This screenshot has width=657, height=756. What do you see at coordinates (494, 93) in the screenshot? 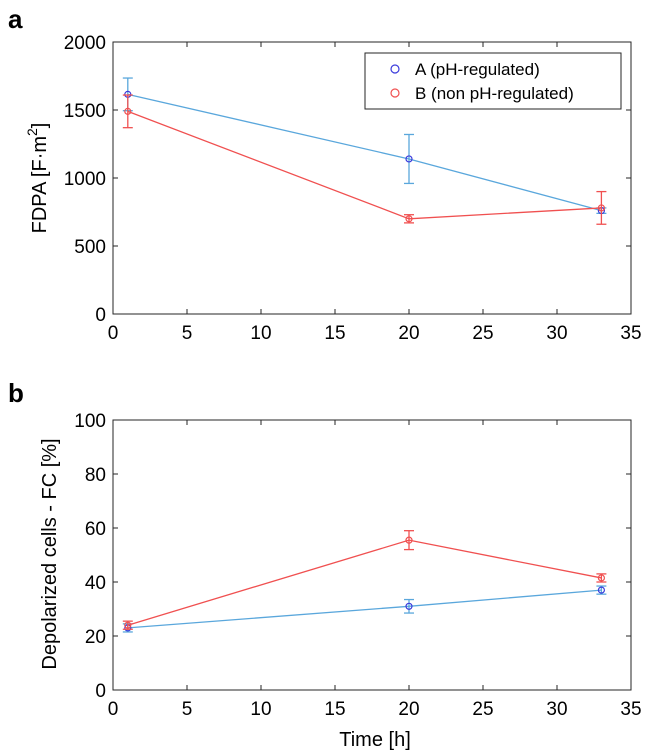
I see `chart-a-legend-label-1: B (non pH-regulated)` at bounding box center [494, 93].